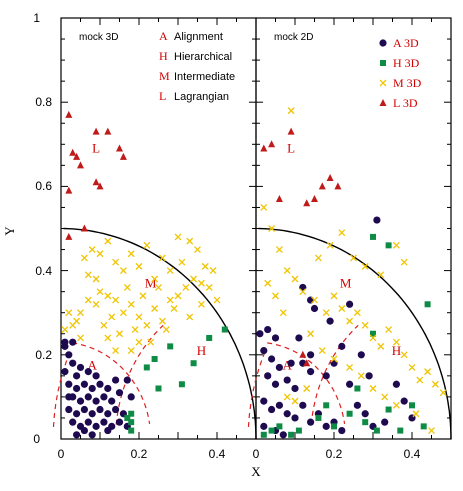  Describe the element at coordinates (400, 73) in the screenshot. I see `legend: A 3D H 3D M 3D L 3D` at that location.